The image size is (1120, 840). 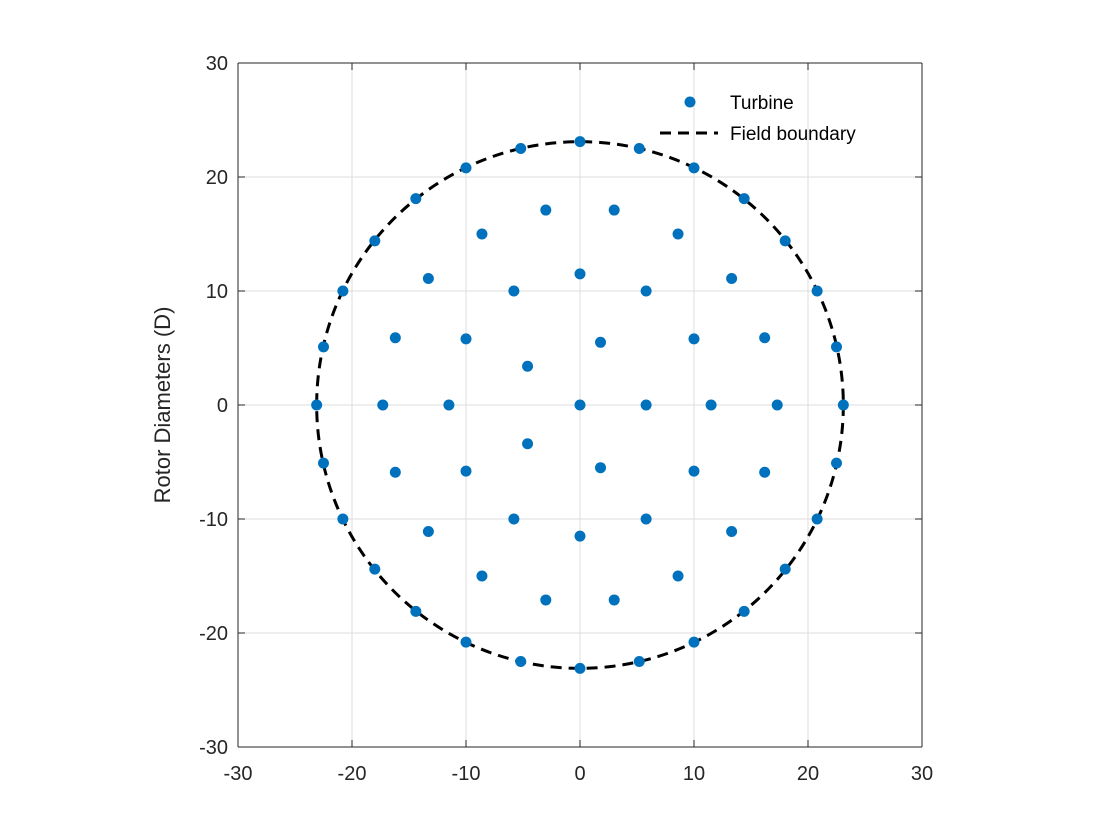 I want to click on y-tick-label: -30, so click(x=213, y=748).